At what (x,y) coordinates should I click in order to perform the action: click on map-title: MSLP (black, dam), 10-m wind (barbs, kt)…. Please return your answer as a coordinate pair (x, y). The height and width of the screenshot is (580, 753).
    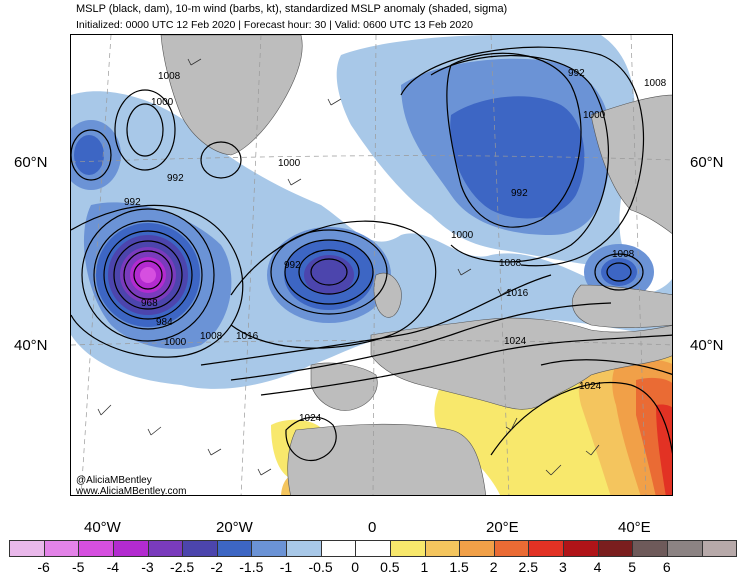
    Looking at the image, I should click on (292, 9).